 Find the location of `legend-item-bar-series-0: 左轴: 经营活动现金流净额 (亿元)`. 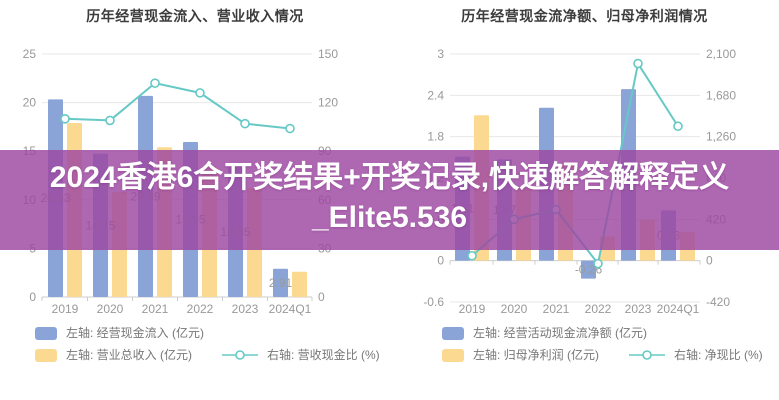

legend-item-bar-series-0: 左轴: 经营活动现金流净额 (亿元) is located at coordinates (544, 332).